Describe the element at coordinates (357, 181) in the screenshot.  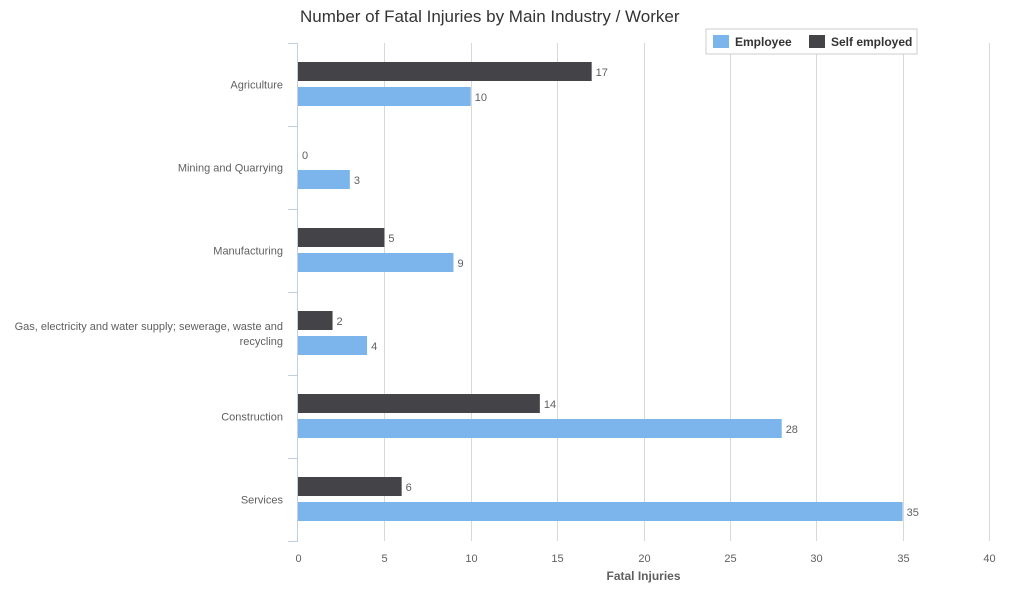
I see `data-label-employee: 3` at that location.